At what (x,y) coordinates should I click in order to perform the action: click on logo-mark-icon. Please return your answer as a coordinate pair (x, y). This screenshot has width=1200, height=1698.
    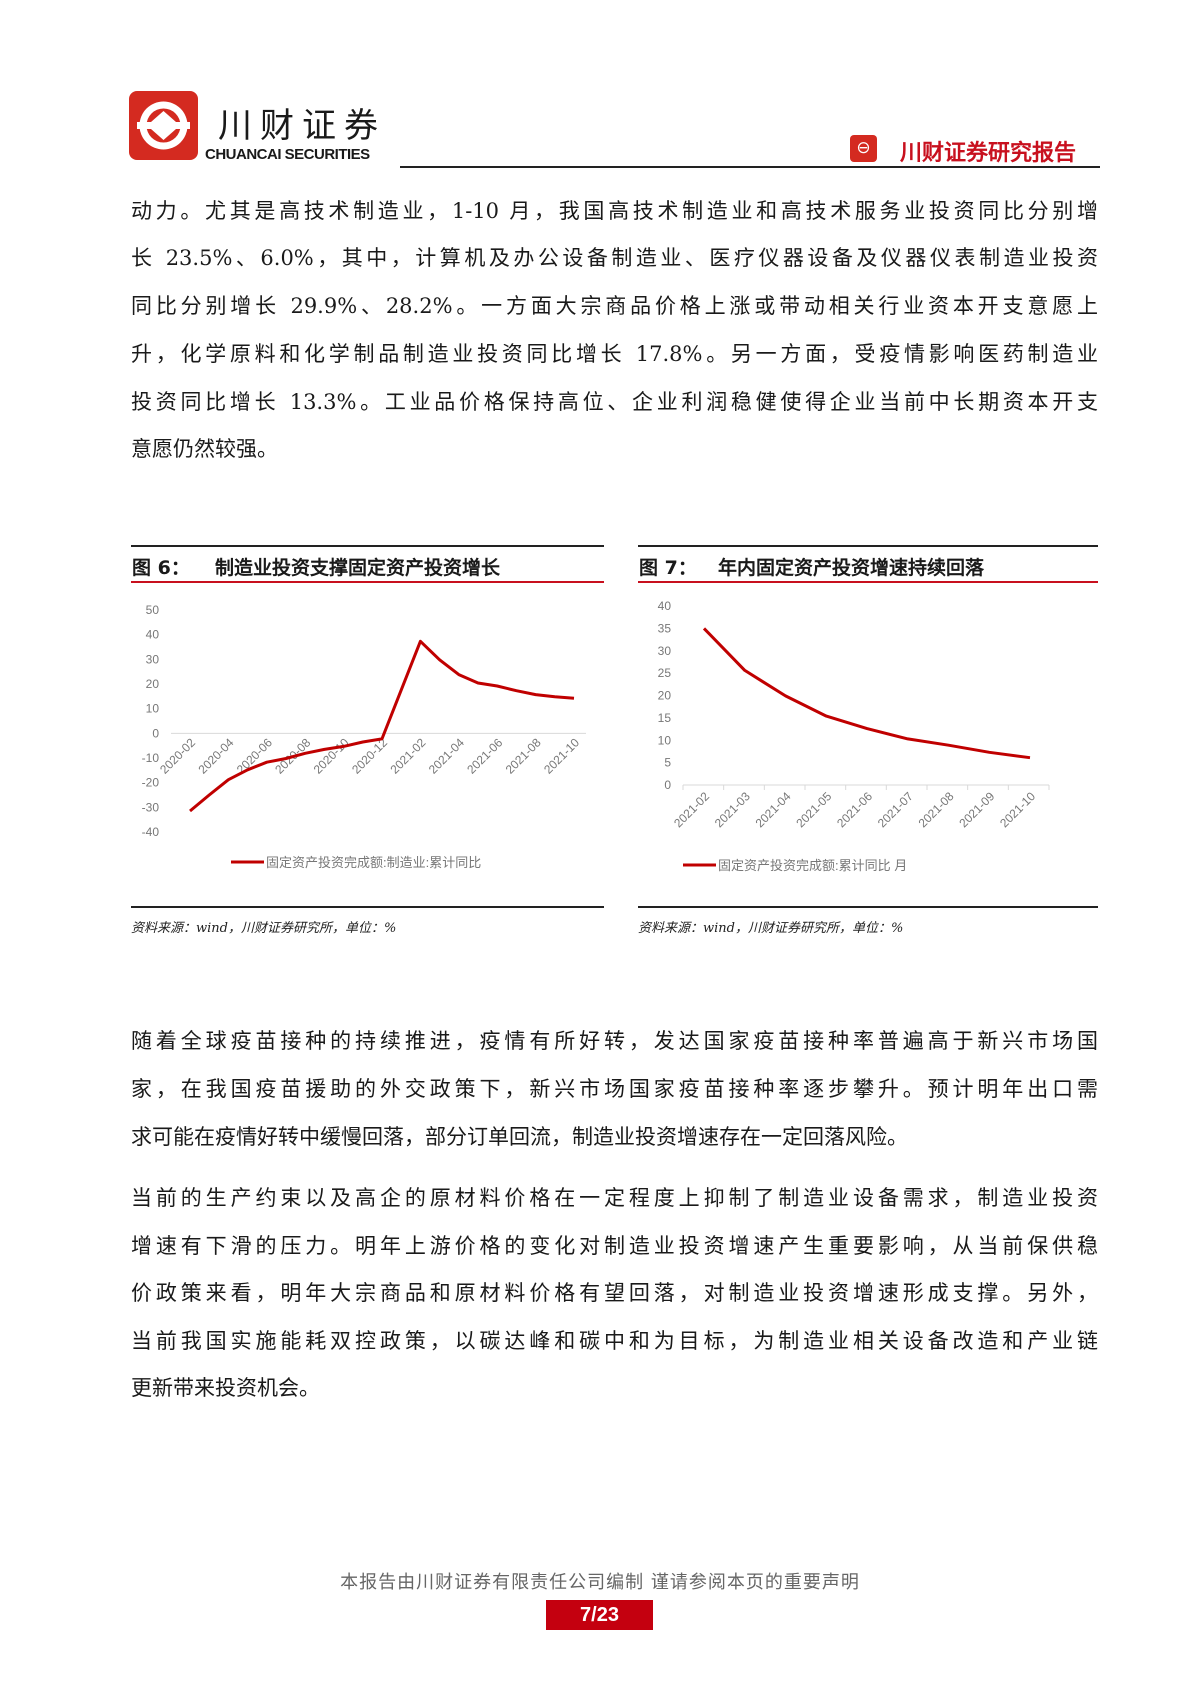
    Looking at the image, I should click on (163, 125).